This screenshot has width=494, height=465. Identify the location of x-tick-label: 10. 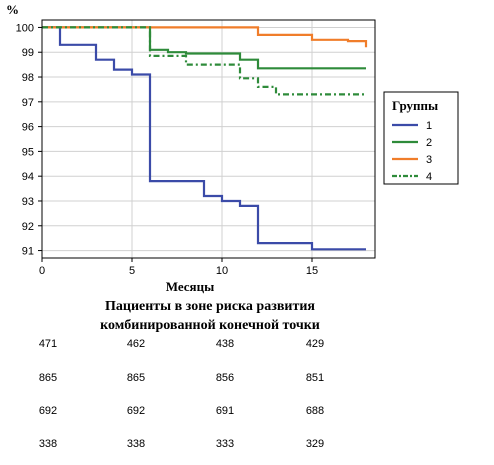
(222, 271).